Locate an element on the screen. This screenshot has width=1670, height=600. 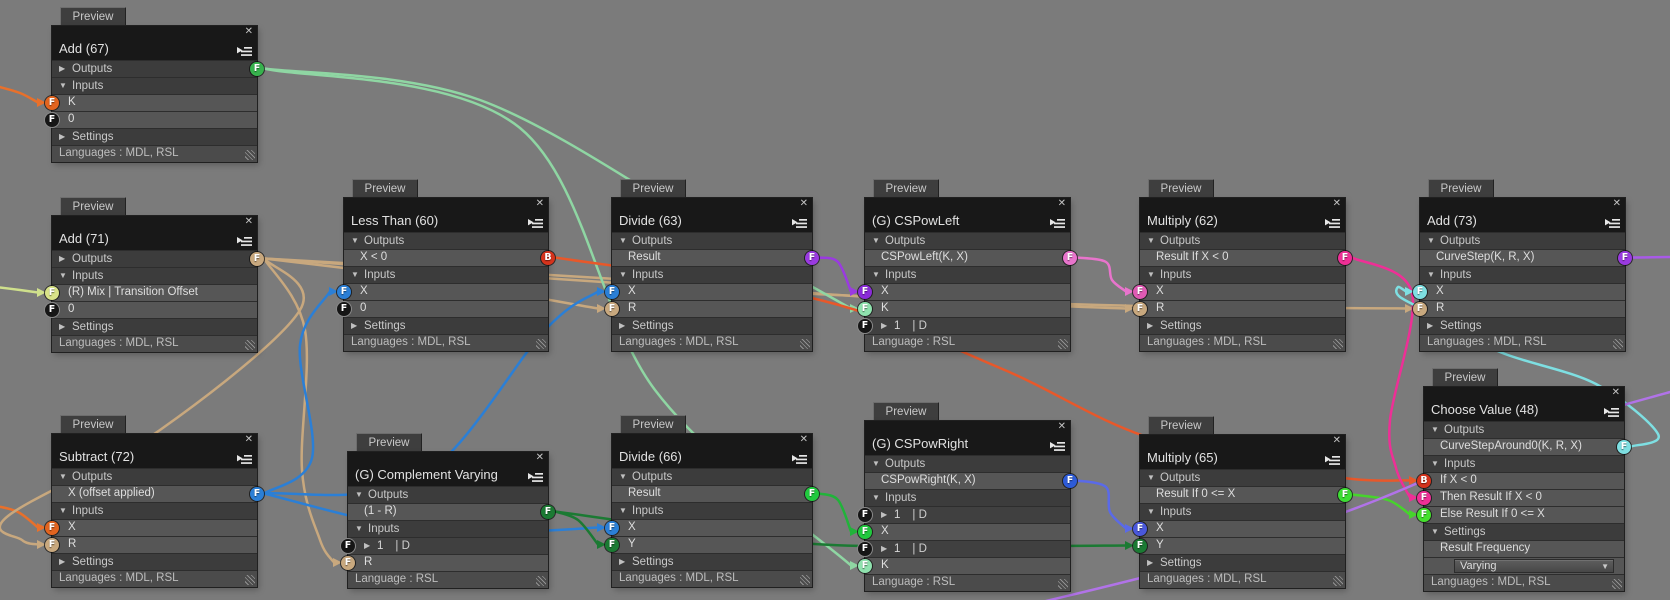
port-b-in: B is located at coordinates (1424, 481).